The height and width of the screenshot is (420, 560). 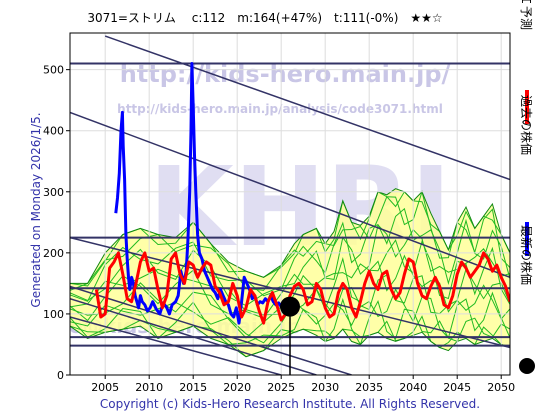 What do you see at coordinates (53, 192) in the screenshot?
I see `y-tick-label: 300` at bounding box center [53, 192].